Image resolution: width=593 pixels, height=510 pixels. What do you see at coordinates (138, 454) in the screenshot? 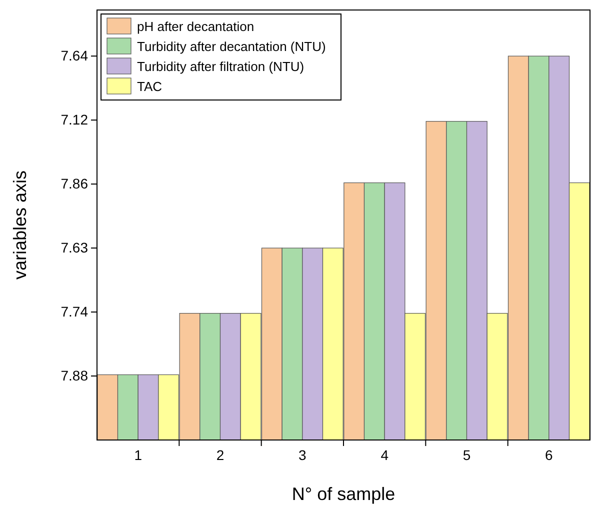
I see `x-tick-label: 1` at bounding box center [138, 454].